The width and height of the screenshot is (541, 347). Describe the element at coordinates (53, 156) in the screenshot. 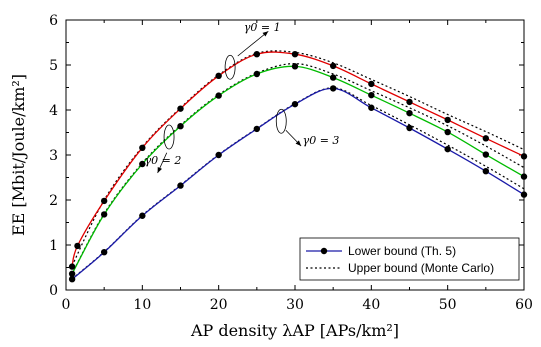

I see `y-tick-label: 3` at that location.